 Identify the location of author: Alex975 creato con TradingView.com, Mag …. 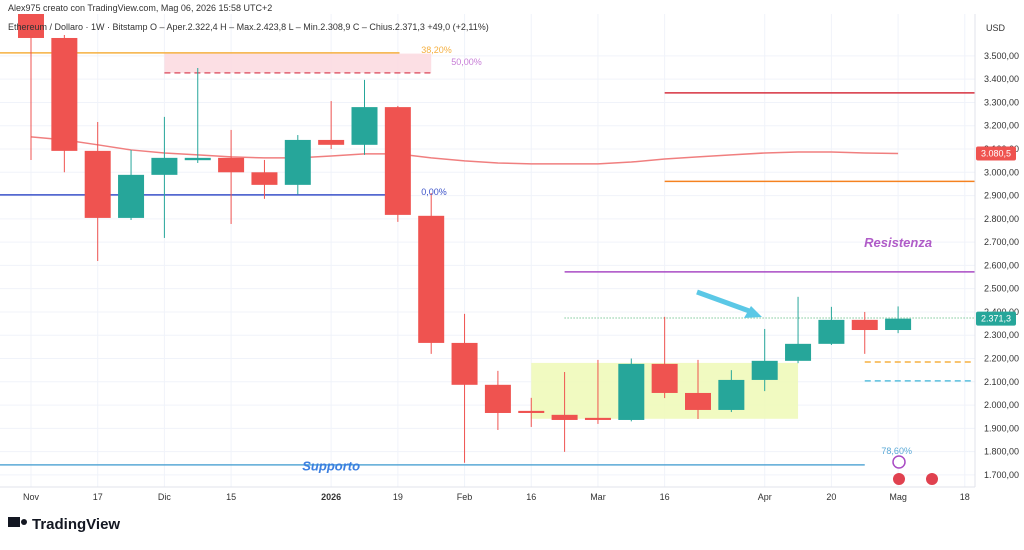
(140, 8).